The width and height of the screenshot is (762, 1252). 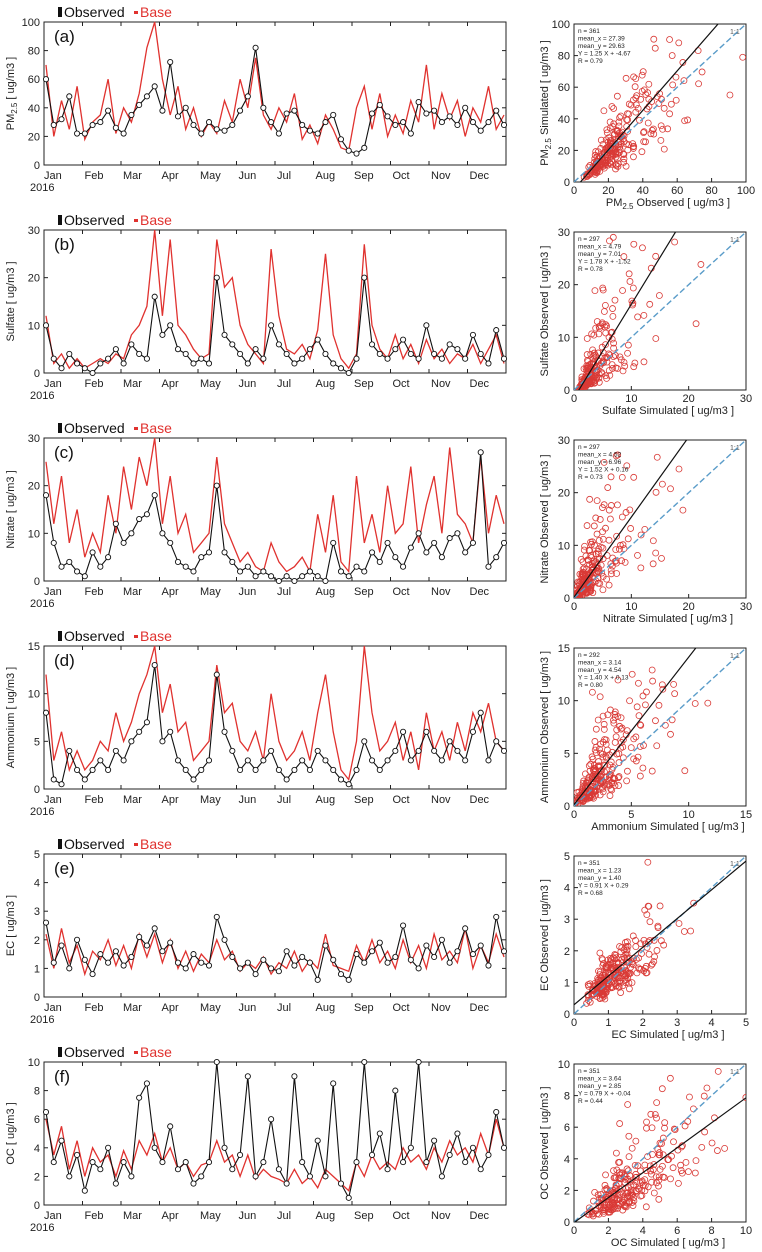 What do you see at coordinates (660, 1159) in the screenshot?
I see `regression-line` at bounding box center [660, 1159].